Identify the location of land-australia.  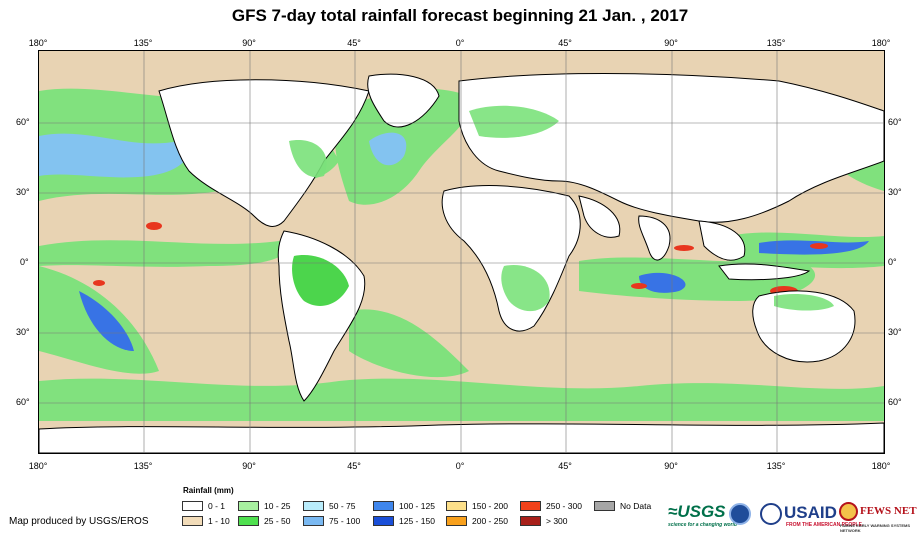
(804, 326).